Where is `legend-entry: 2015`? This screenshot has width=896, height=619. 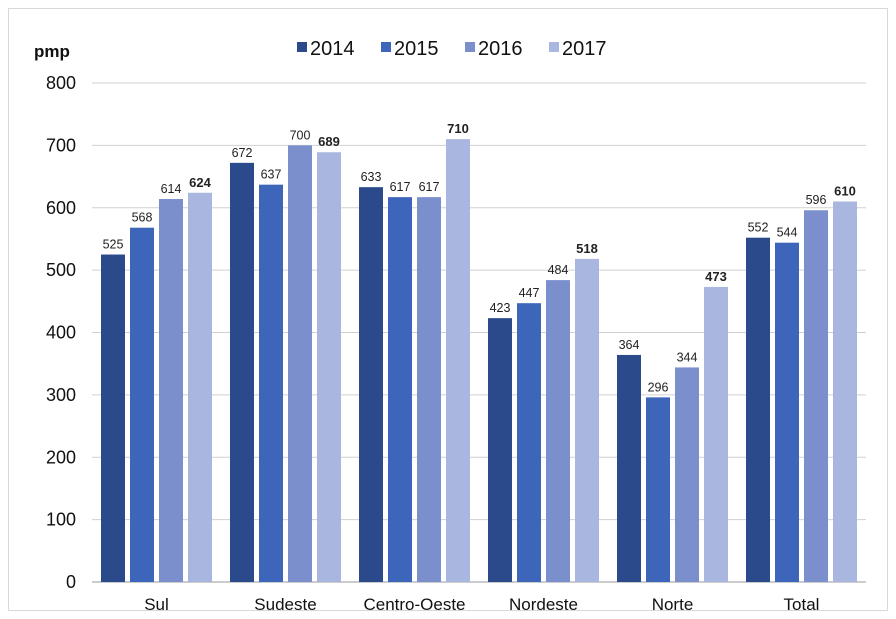 legend-entry: 2015 is located at coordinates (416, 49).